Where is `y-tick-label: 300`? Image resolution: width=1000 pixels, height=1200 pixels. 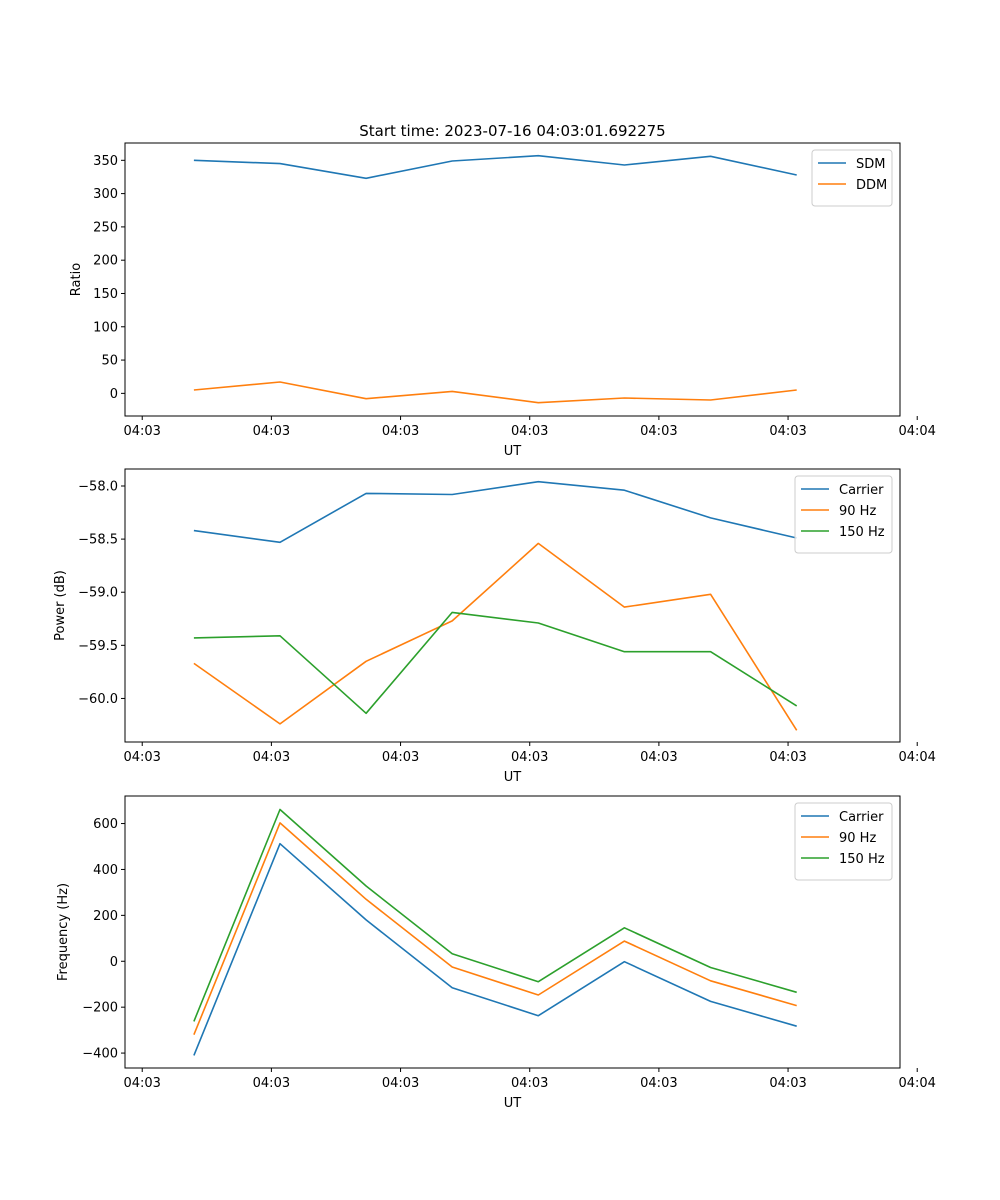
y-tick-label: 300 is located at coordinates (105, 194).